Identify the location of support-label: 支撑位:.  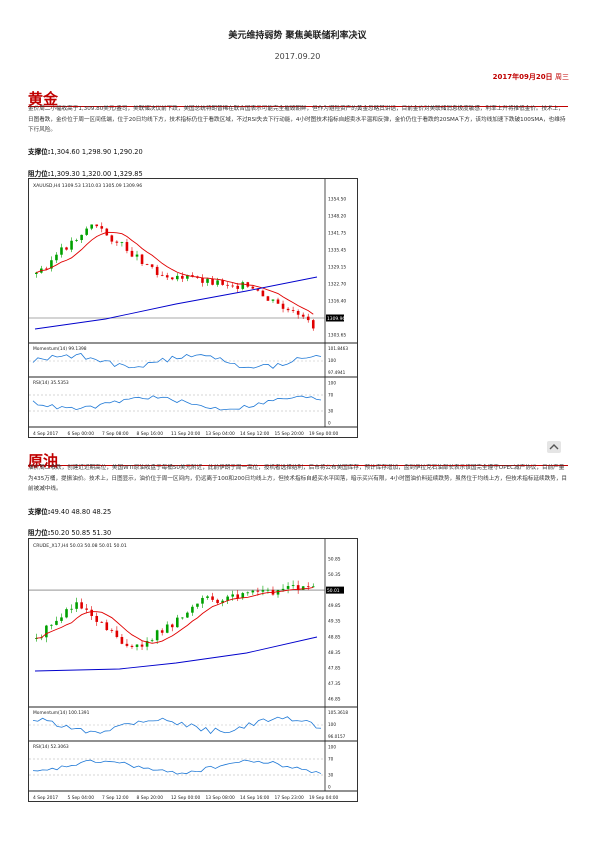
(39, 512).